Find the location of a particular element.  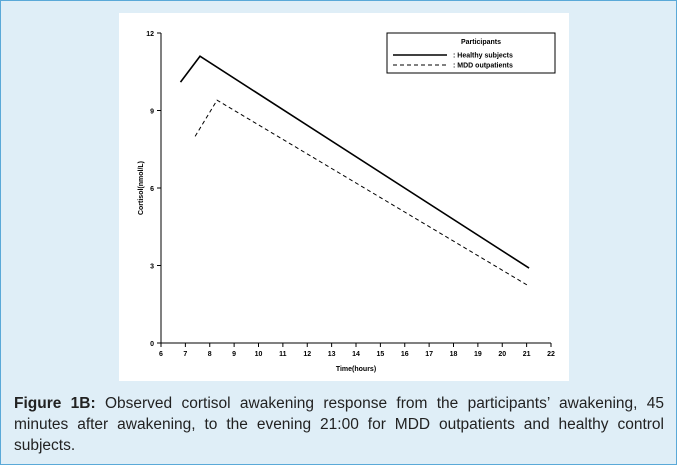

x-tick-label-10: 10 is located at coordinates (259, 354).